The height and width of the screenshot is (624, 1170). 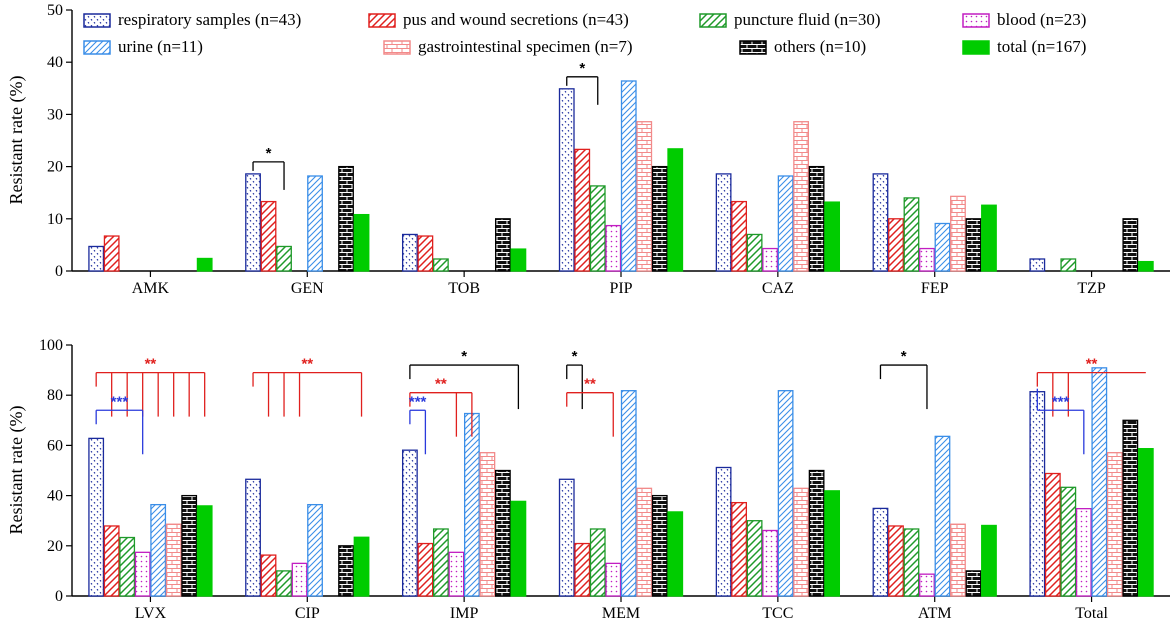 I want to click on bar-pip-puncture-fluid, so click(x=597, y=228).